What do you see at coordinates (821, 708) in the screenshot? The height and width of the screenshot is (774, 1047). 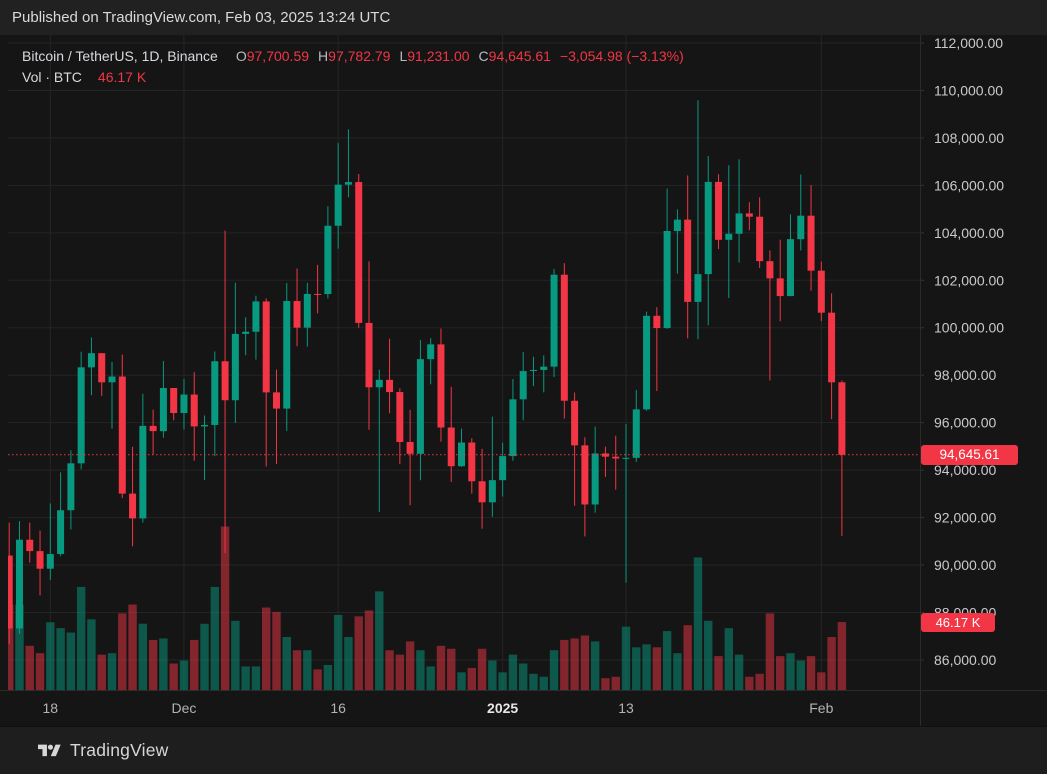 I see `time-axis-label: Feb` at bounding box center [821, 708].